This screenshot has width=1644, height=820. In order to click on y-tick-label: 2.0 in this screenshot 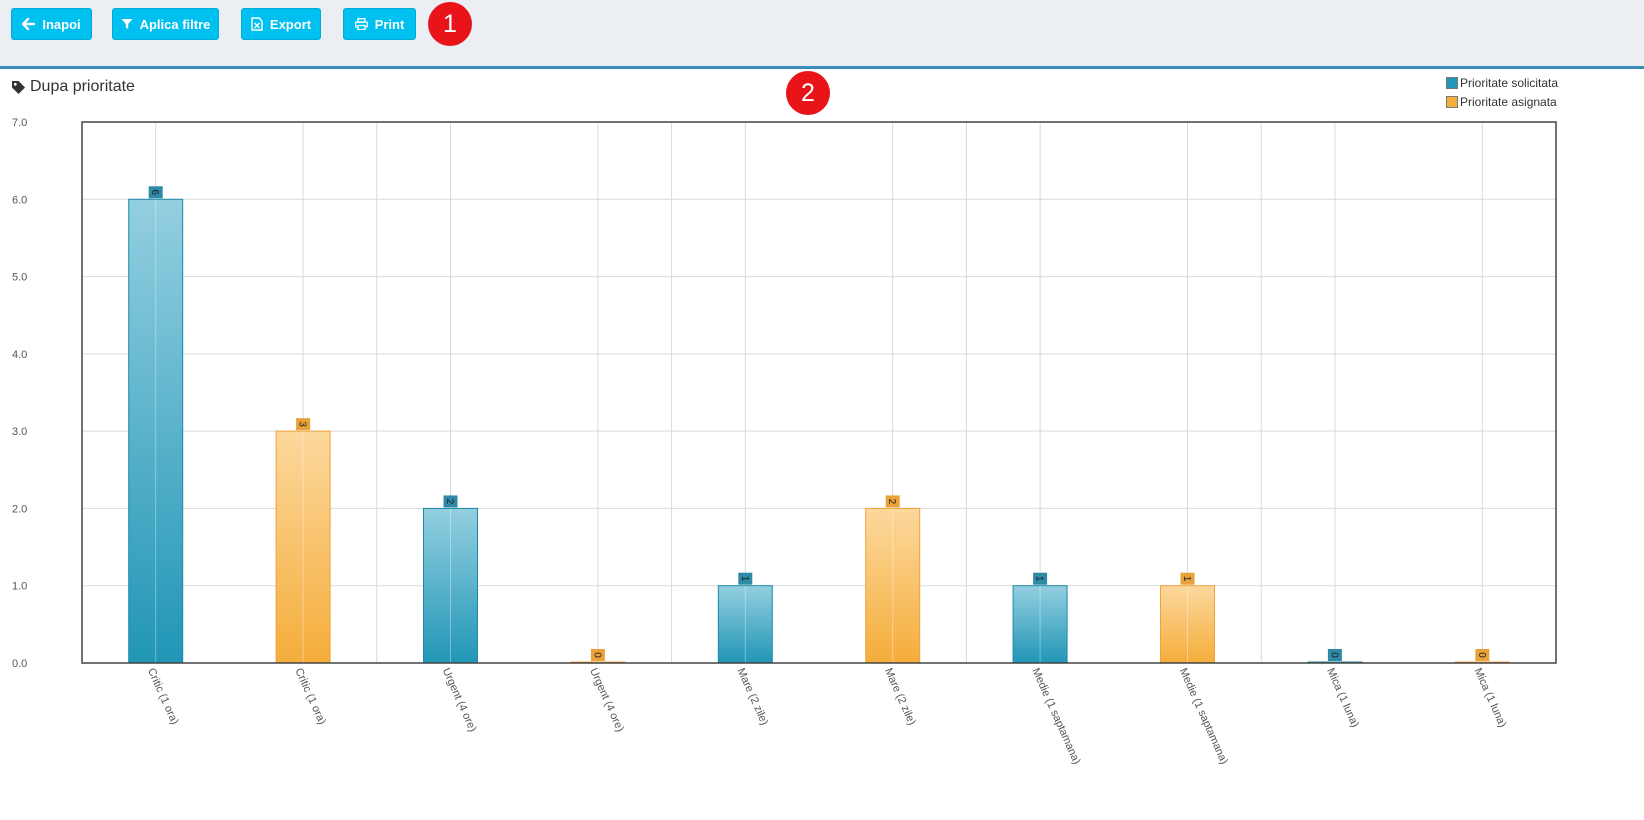, I will do `click(19, 509)`.